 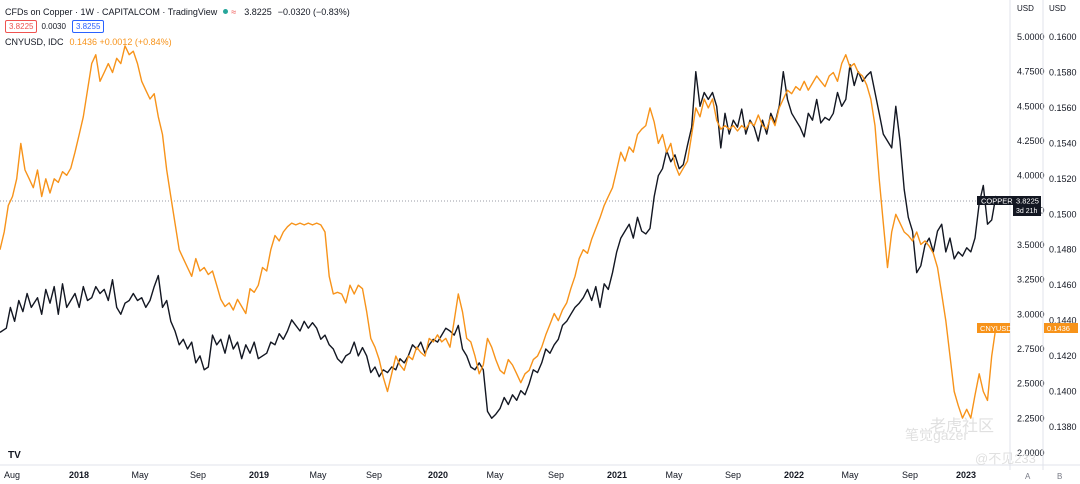 I want to click on left-y-tick-label: 4.2500, so click(x=1031, y=141).